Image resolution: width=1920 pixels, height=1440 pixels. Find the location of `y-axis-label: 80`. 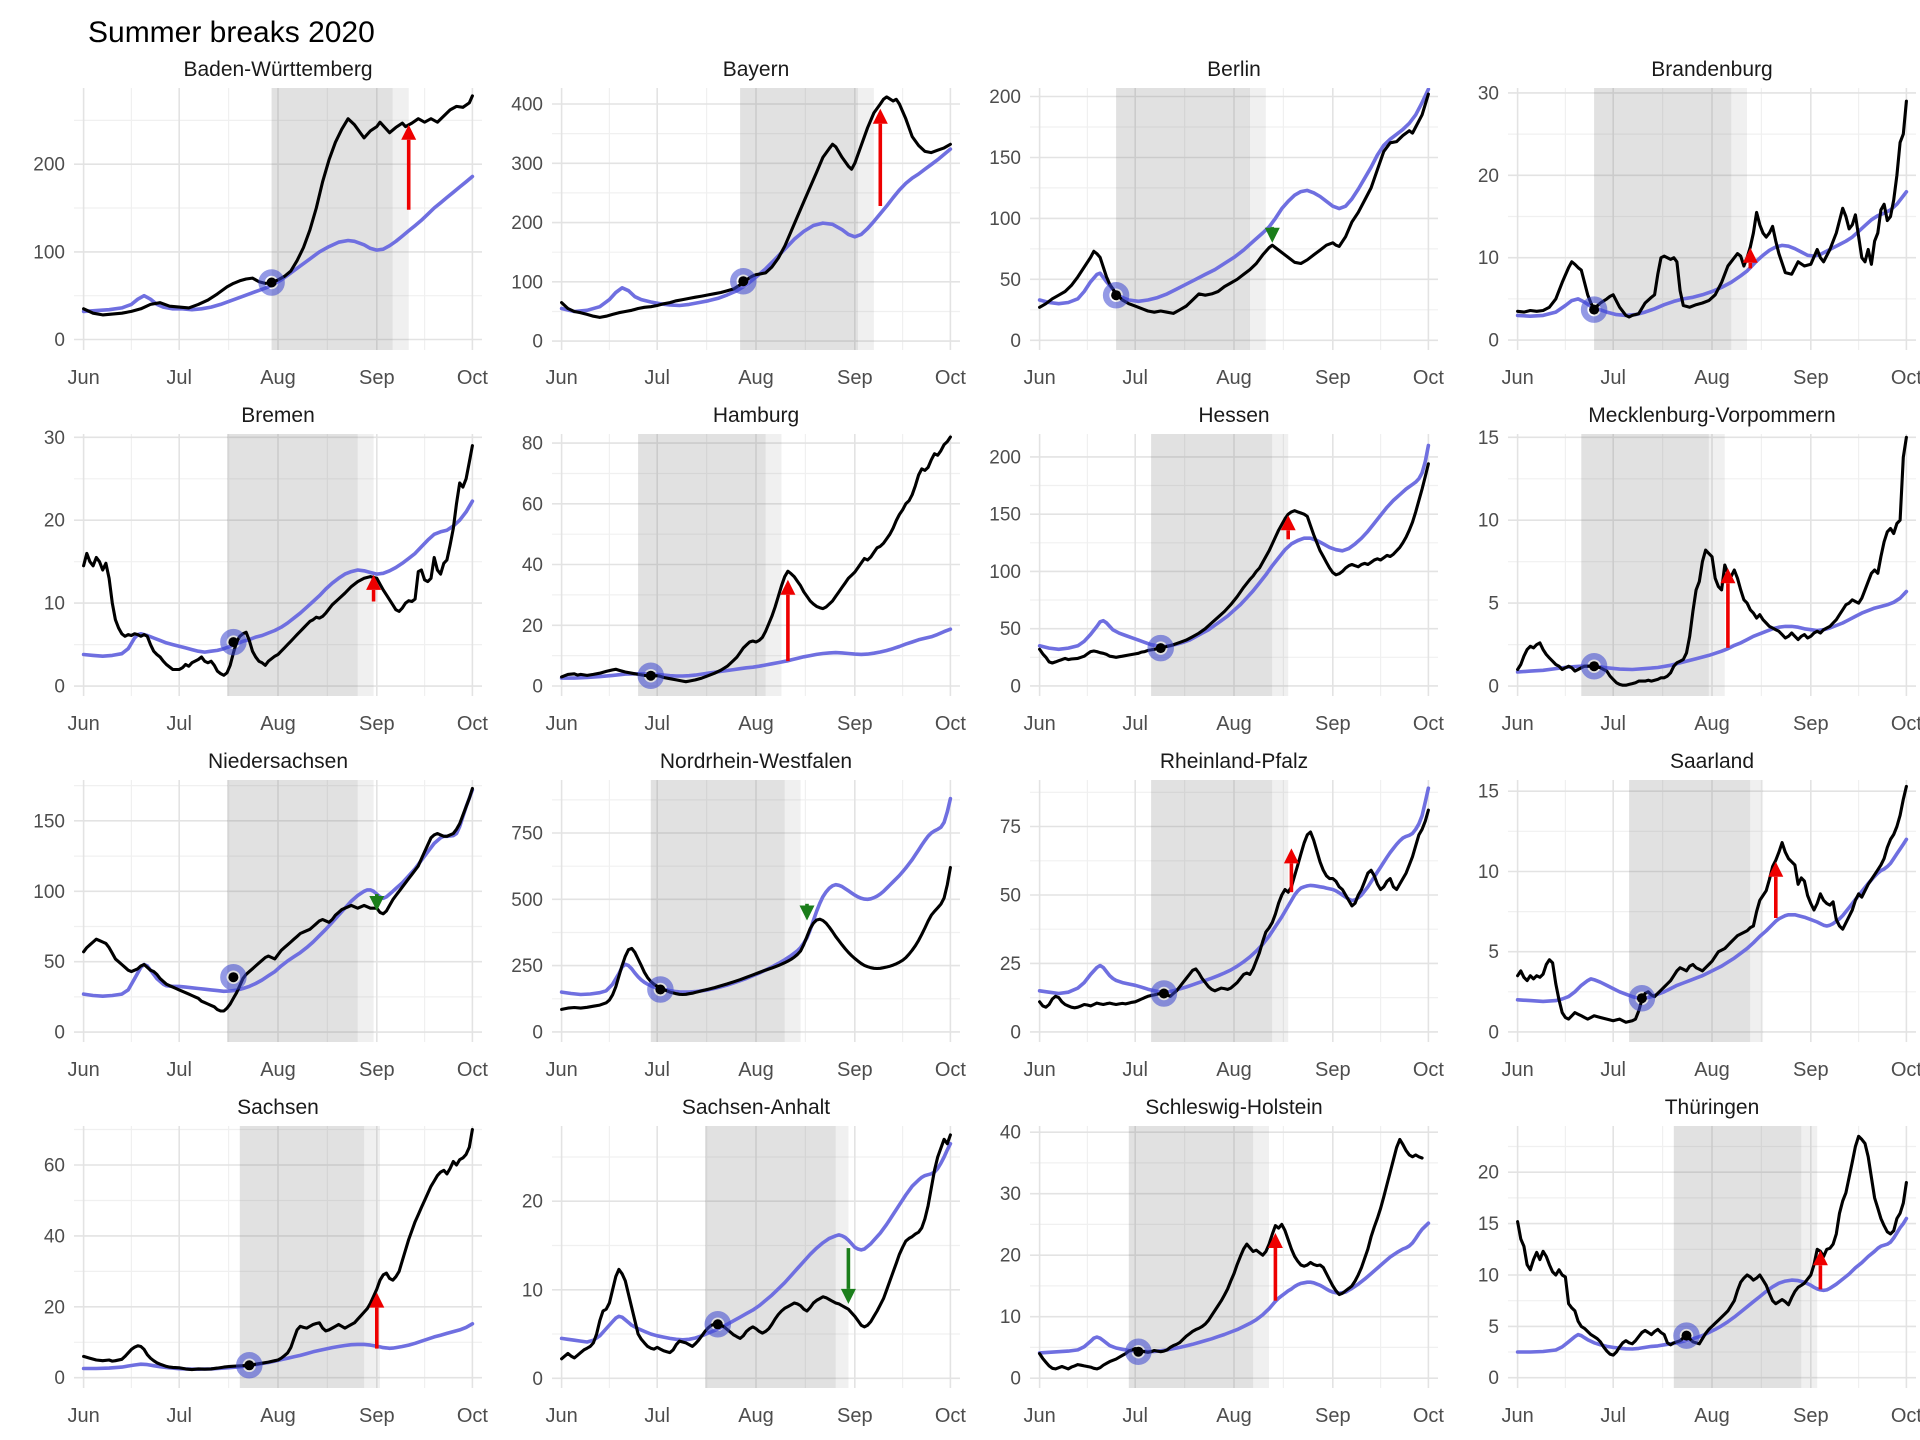

y-axis-label: 80 is located at coordinates (532, 444).